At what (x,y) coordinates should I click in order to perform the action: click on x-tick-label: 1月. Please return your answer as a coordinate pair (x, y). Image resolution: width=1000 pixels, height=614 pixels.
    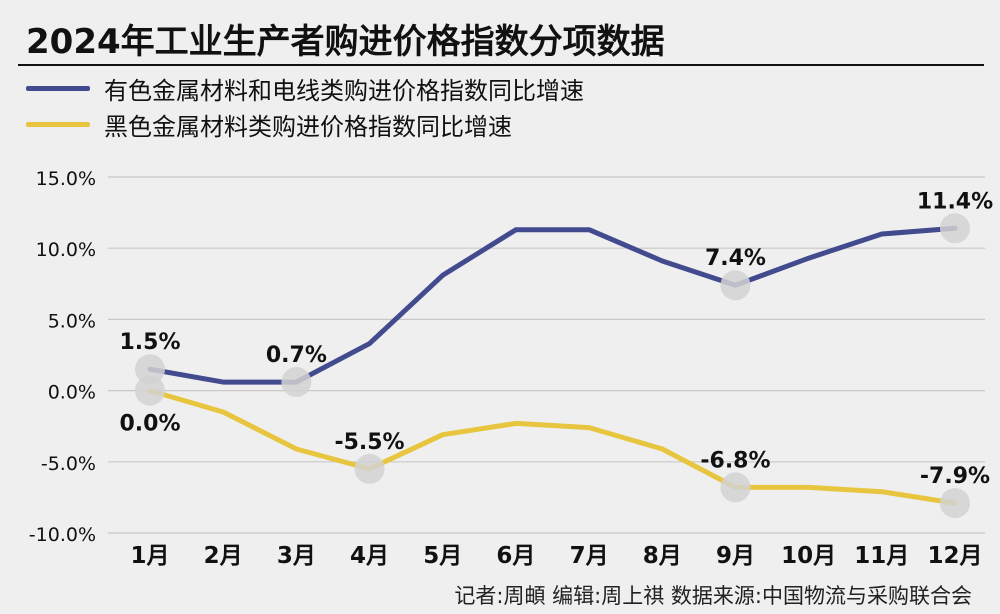
    Looking at the image, I should click on (149, 556).